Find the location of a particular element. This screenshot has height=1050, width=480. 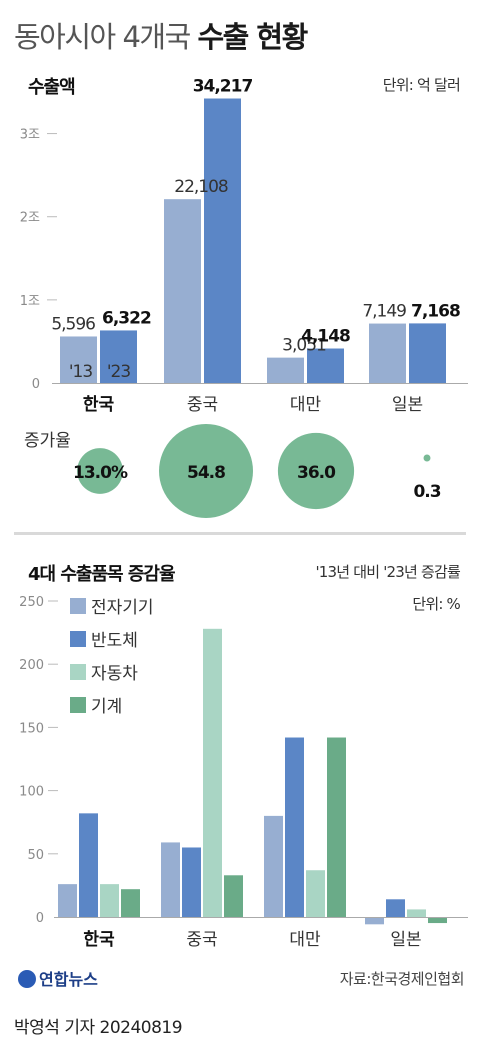

reporter-credit: 박영석 기자 20240819 is located at coordinates (98, 1028).